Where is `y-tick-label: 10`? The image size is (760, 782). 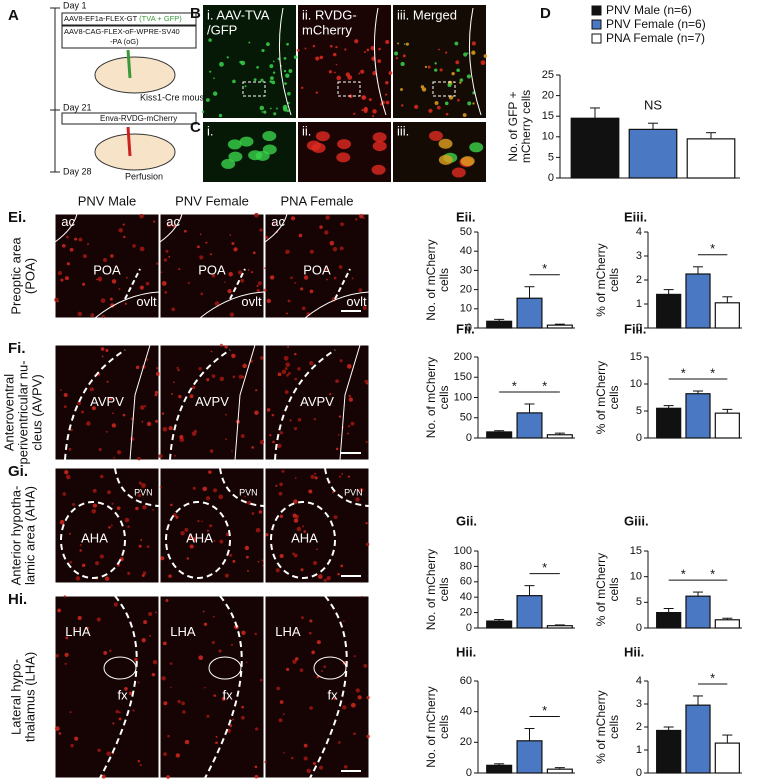
y-tick-label: 10 is located at coordinates (636, 384).